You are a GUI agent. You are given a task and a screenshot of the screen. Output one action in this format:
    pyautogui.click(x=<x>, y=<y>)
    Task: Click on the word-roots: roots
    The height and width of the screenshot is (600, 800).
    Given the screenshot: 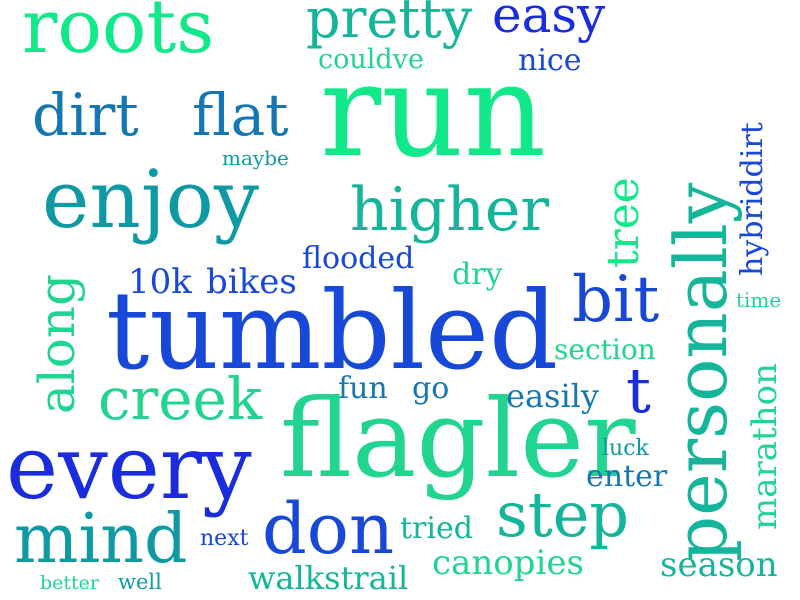 What is the action you would take?
    pyautogui.click(x=118, y=35)
    